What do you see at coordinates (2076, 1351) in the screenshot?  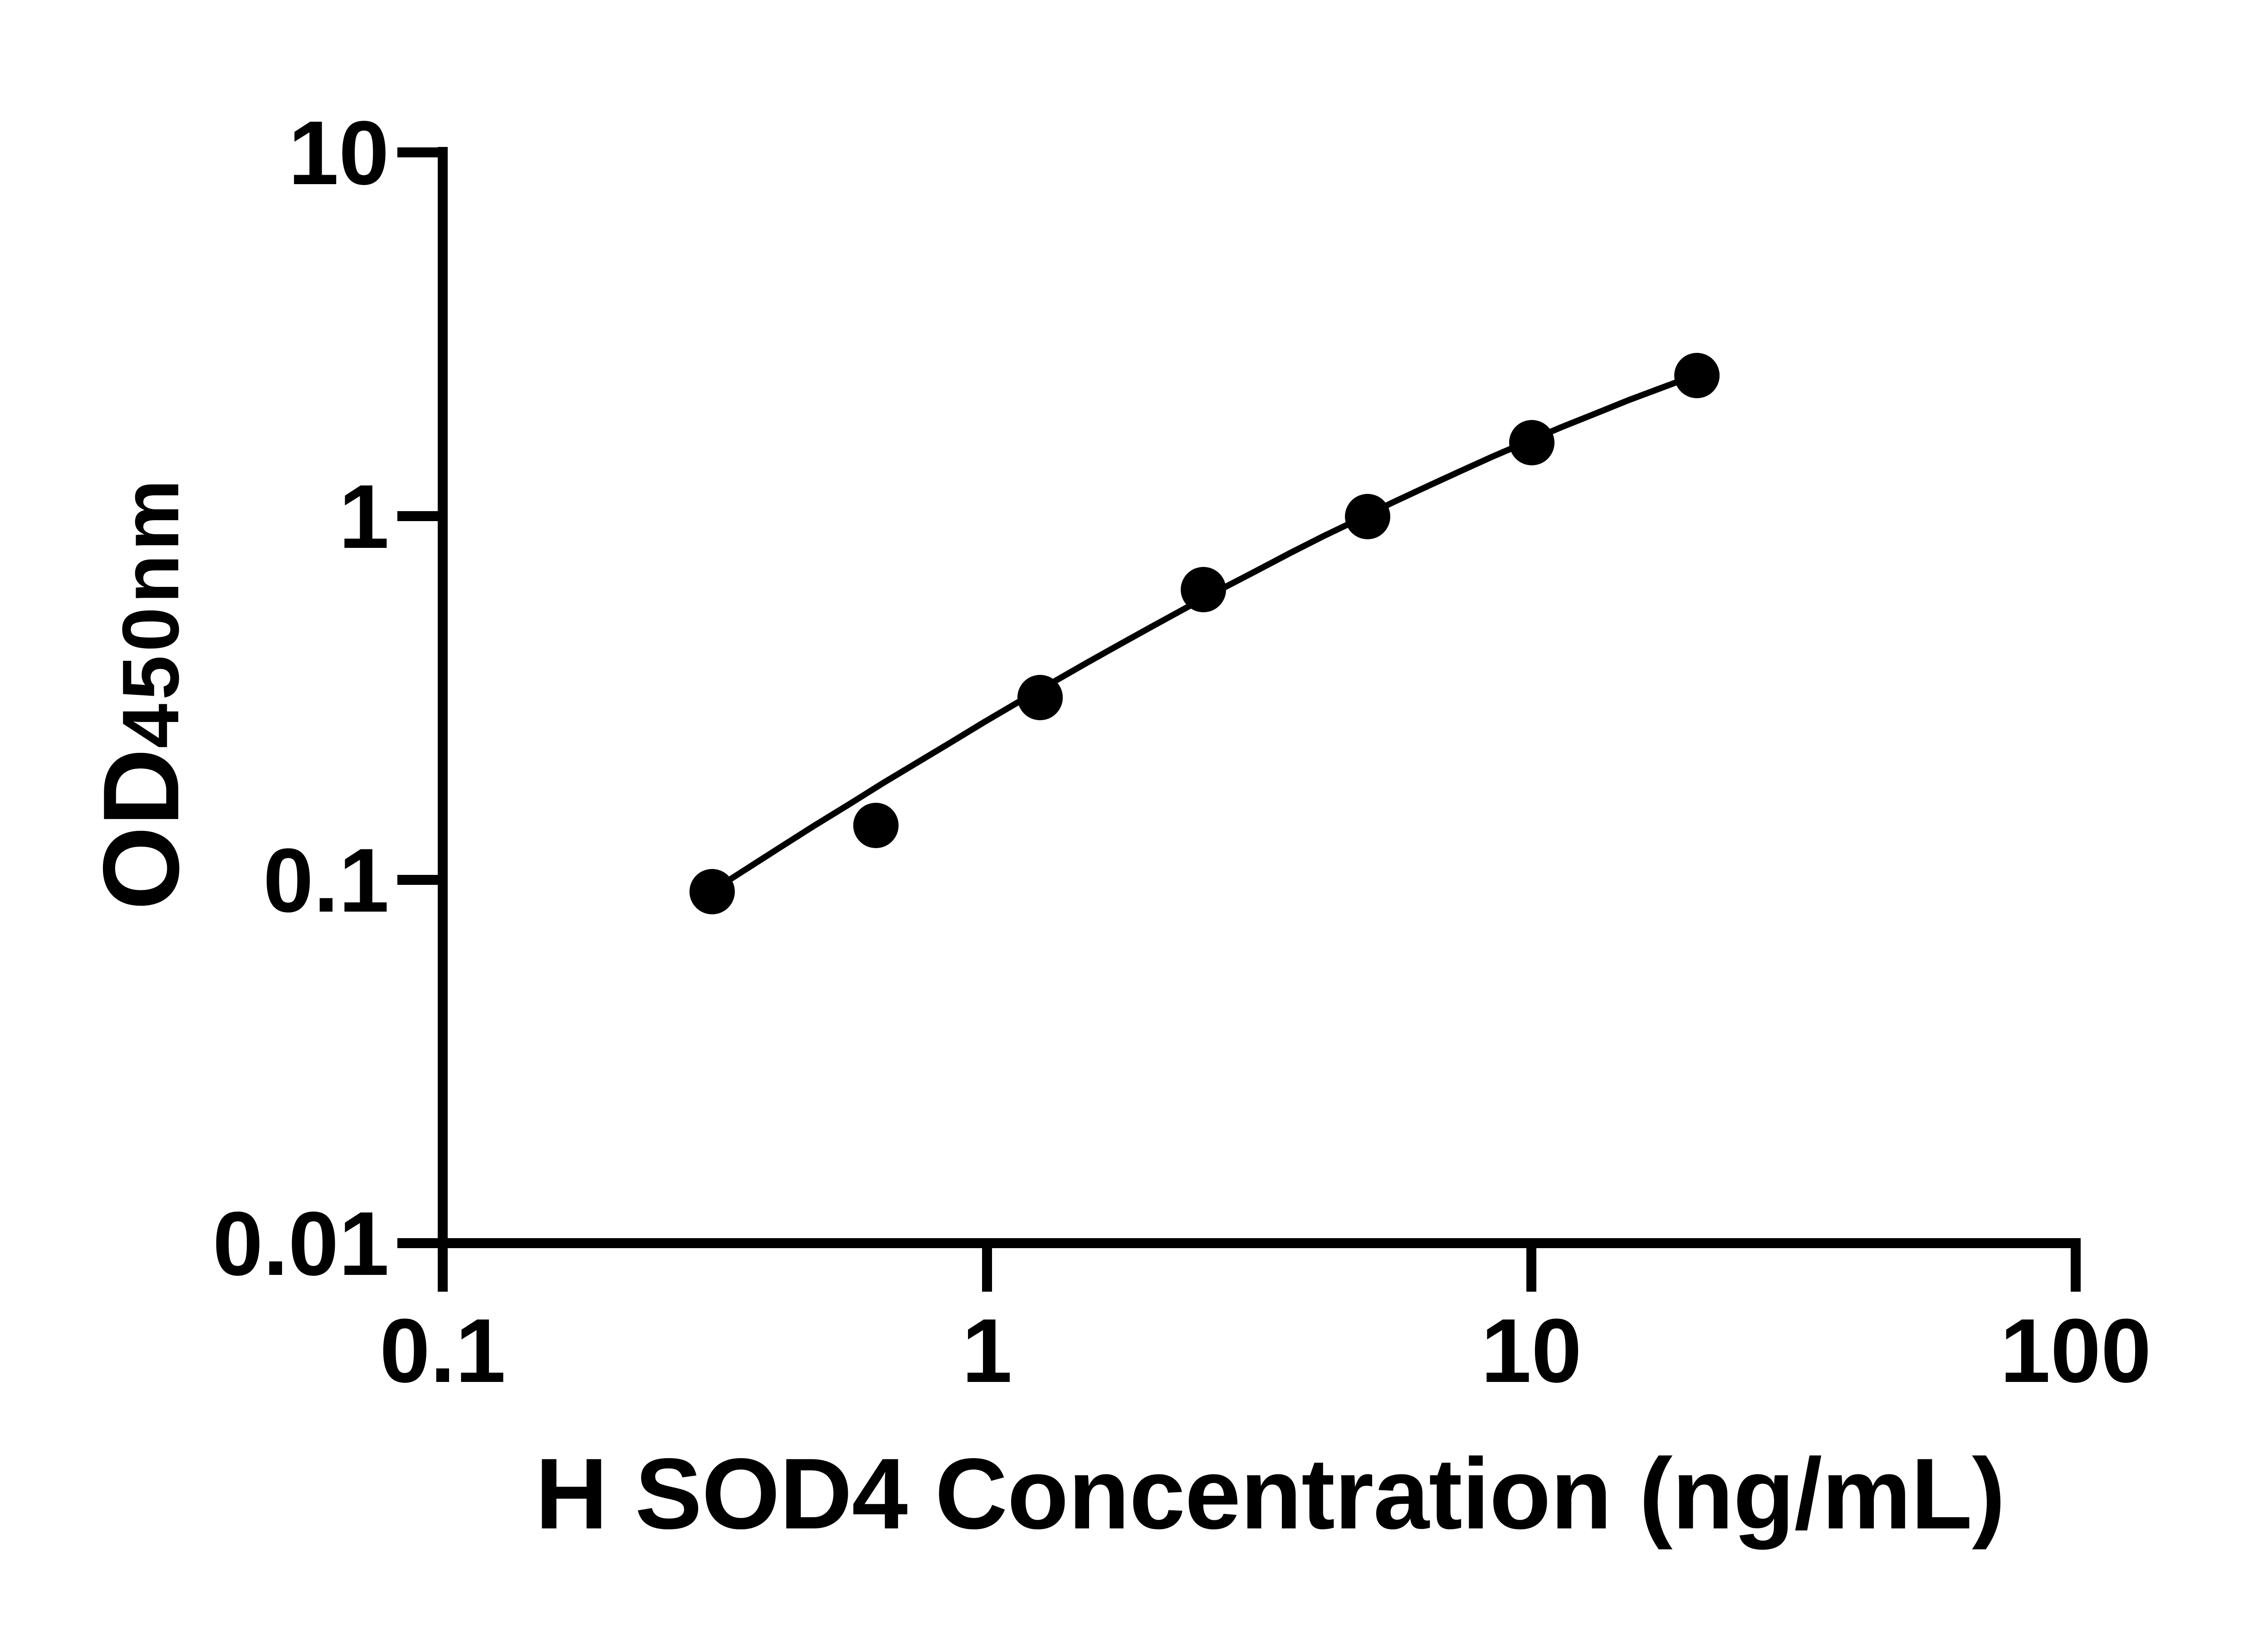 I see `svg-text: 100` at bounding box center [2076, 1351].